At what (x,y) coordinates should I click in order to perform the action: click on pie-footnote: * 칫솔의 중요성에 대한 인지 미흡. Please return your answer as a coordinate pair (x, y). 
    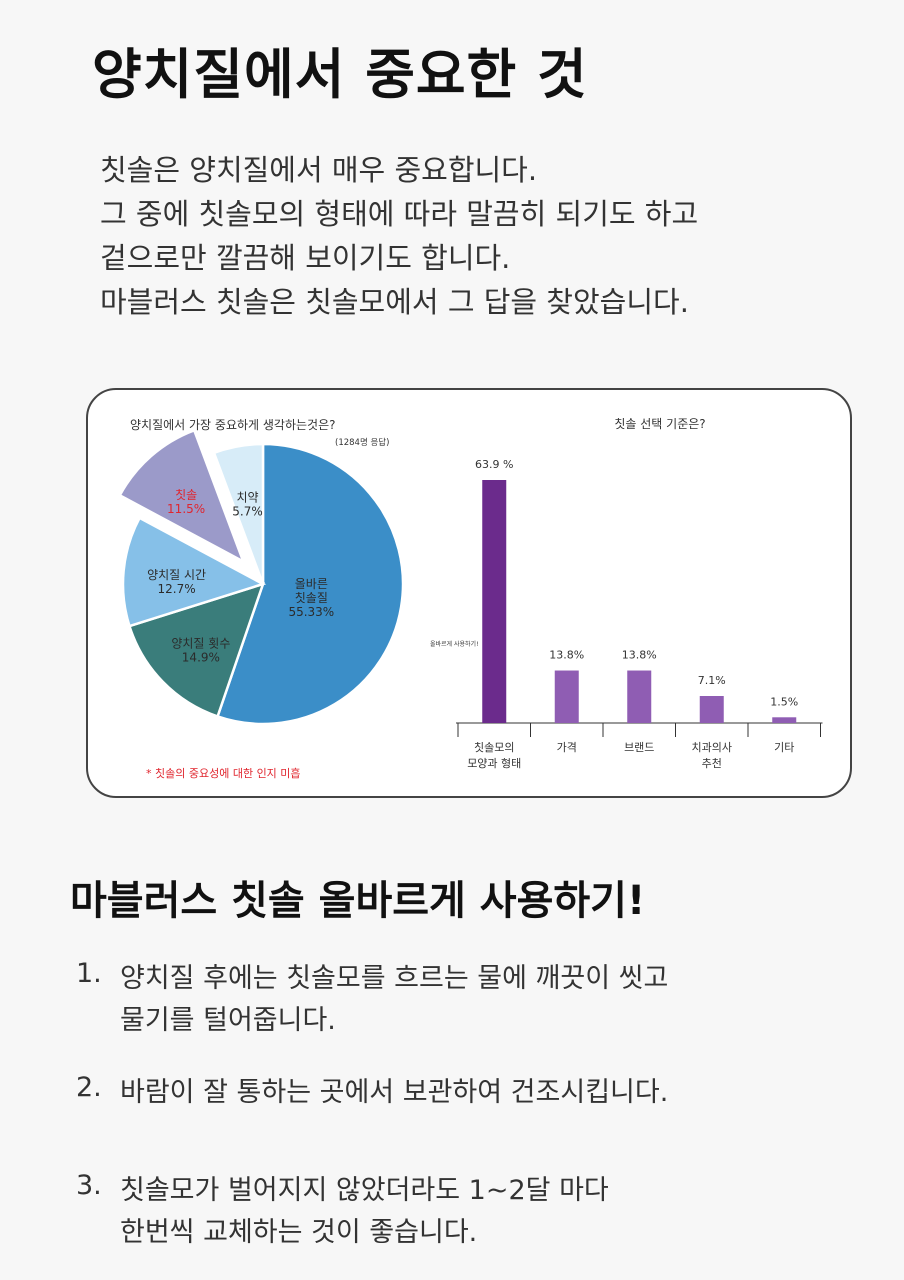
    Looking at the image, I should click on (223, 773).